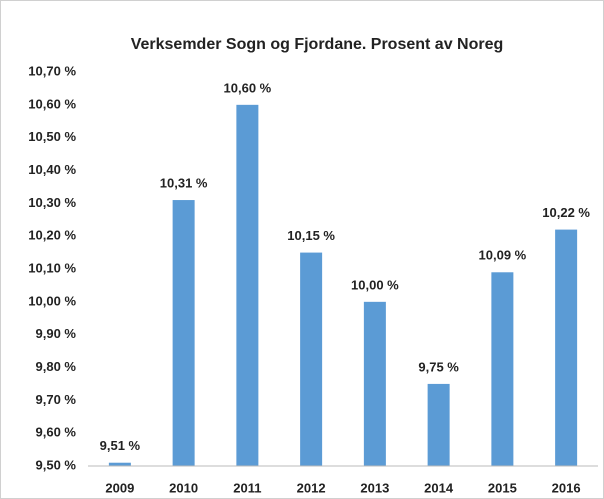 The width and height of the screenshot is (604, 499). Describe the element at coordinates (183, 487) in the screenshot. I see `x-tick-label: 2010` at that location.